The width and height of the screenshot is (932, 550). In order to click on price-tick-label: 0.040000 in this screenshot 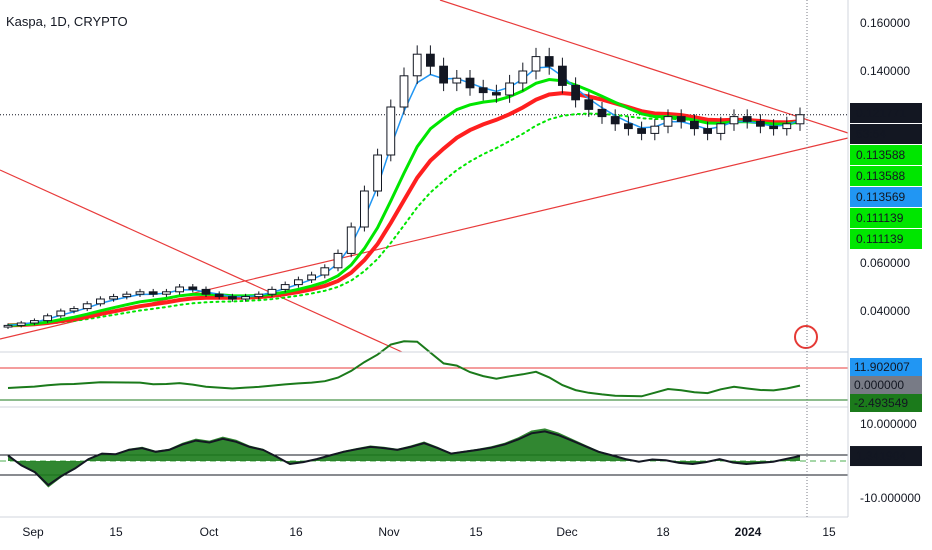, I will do `click(885, 311)`.